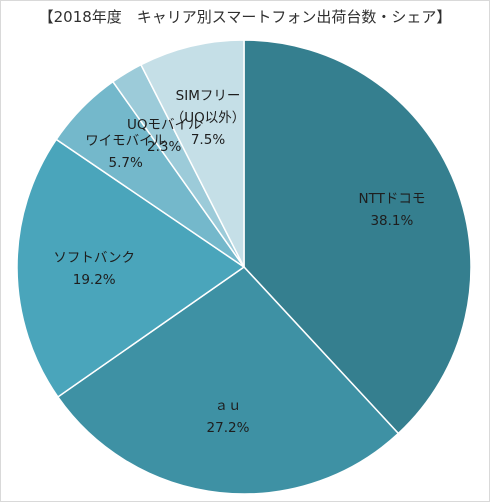 The height and width of the screenshot is (502, 490). Describe the element at coordinates (228, 417) in the screenshot. I see `slice-label-1: ａｕ 27.2%` at that location.